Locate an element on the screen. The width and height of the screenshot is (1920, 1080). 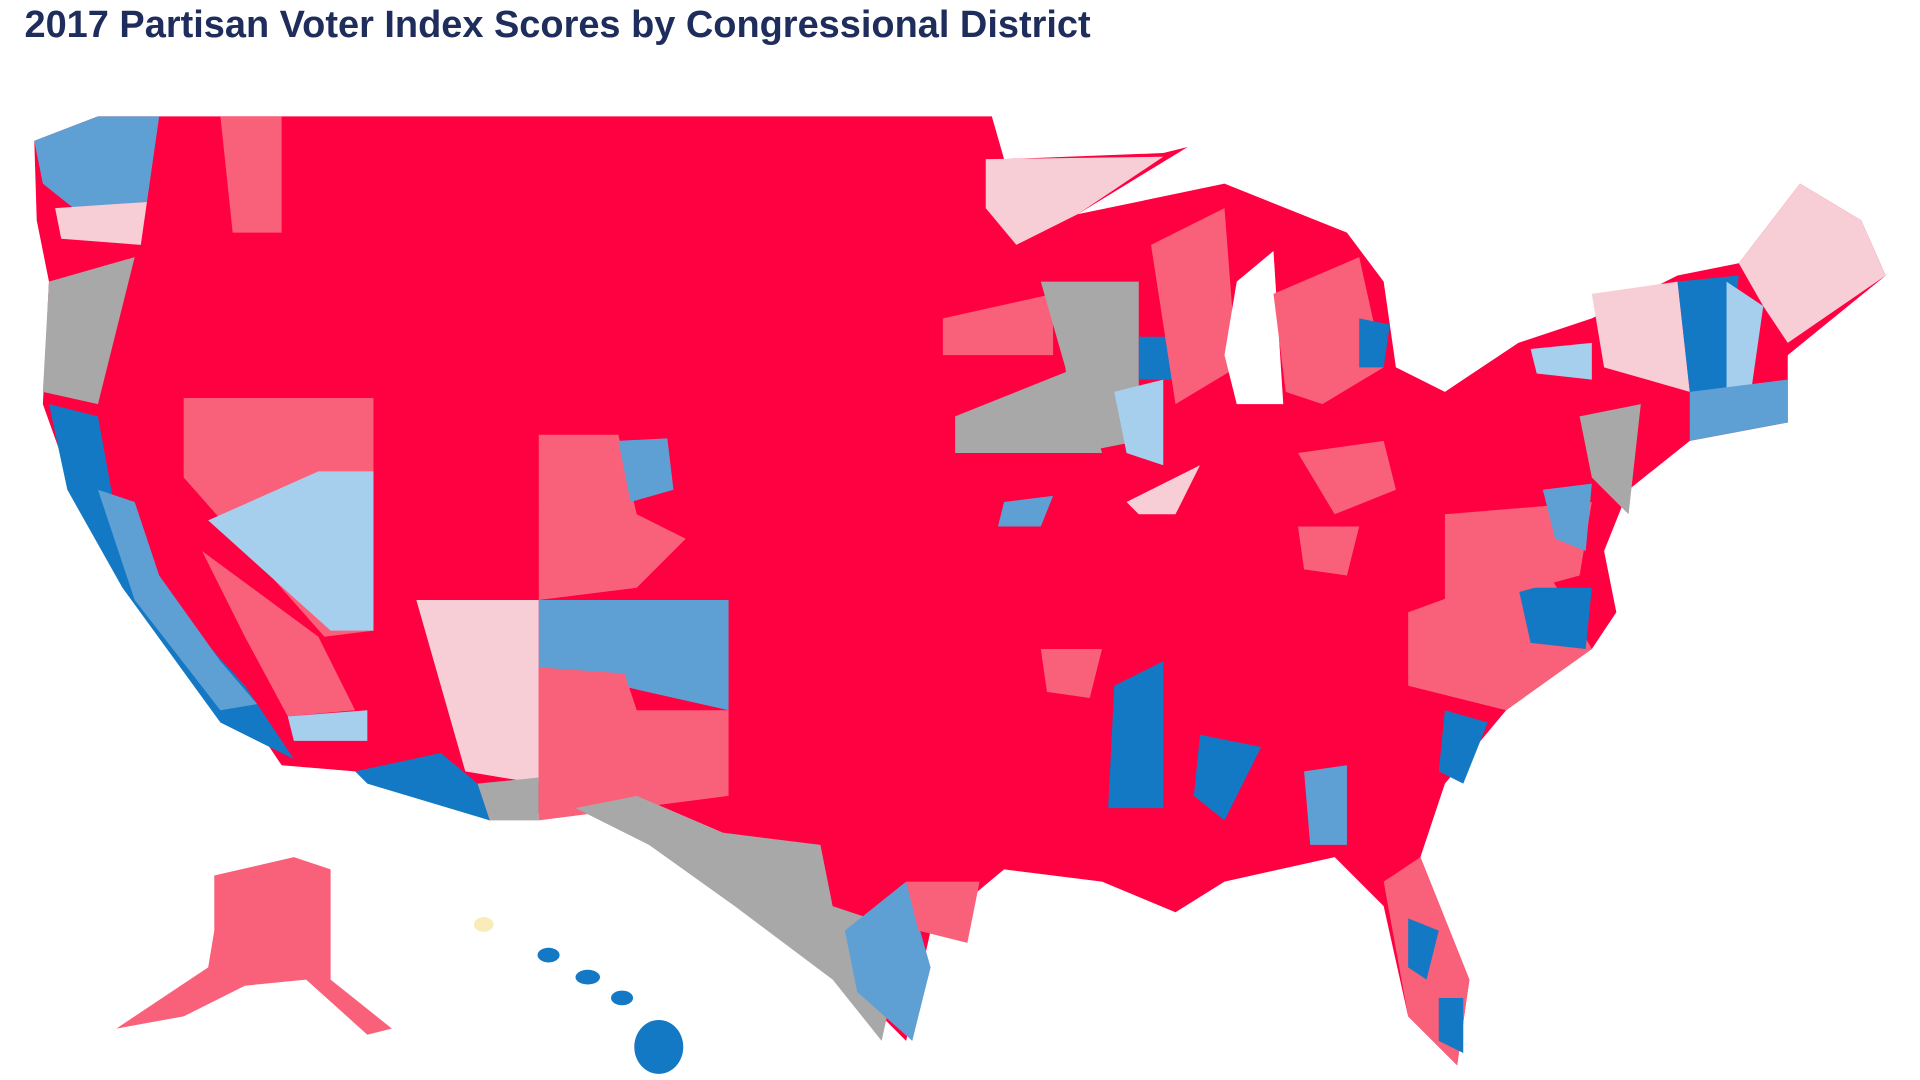
lake is located at coordinates (1254, 328).